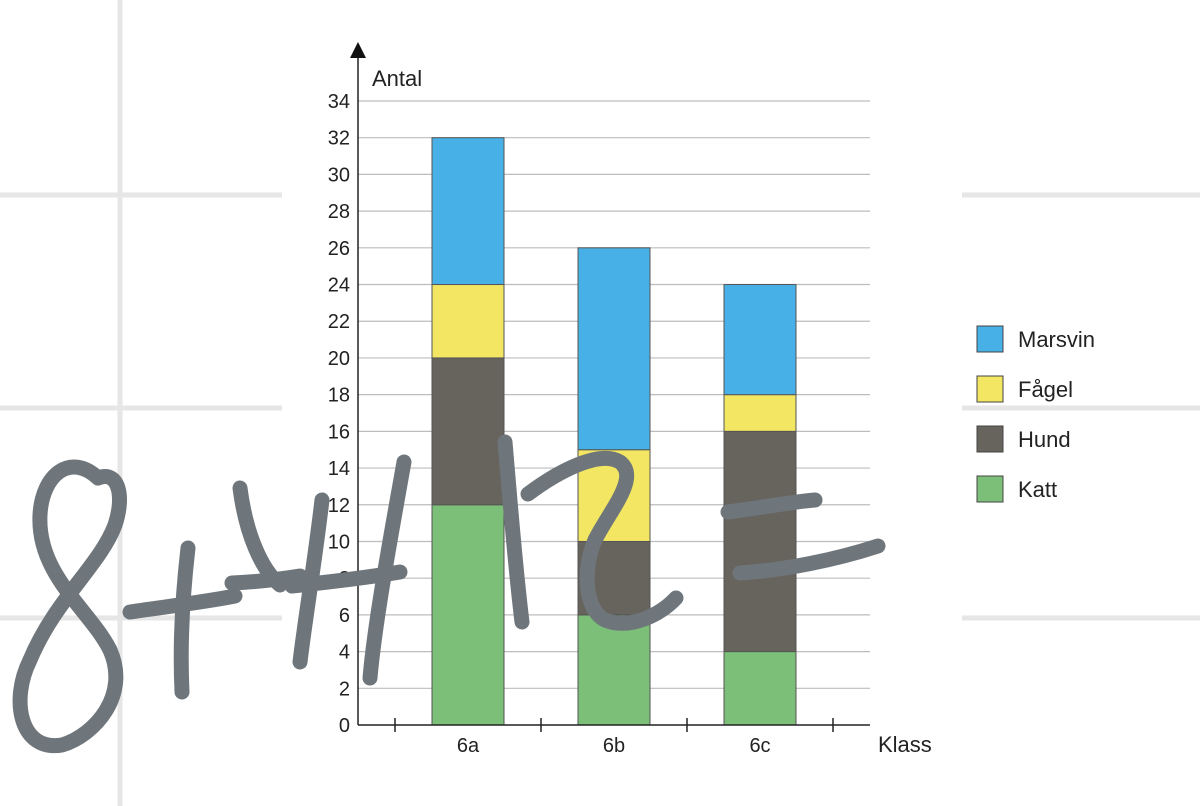  I want to click on legend-swatch-katt, so click(990, 489).